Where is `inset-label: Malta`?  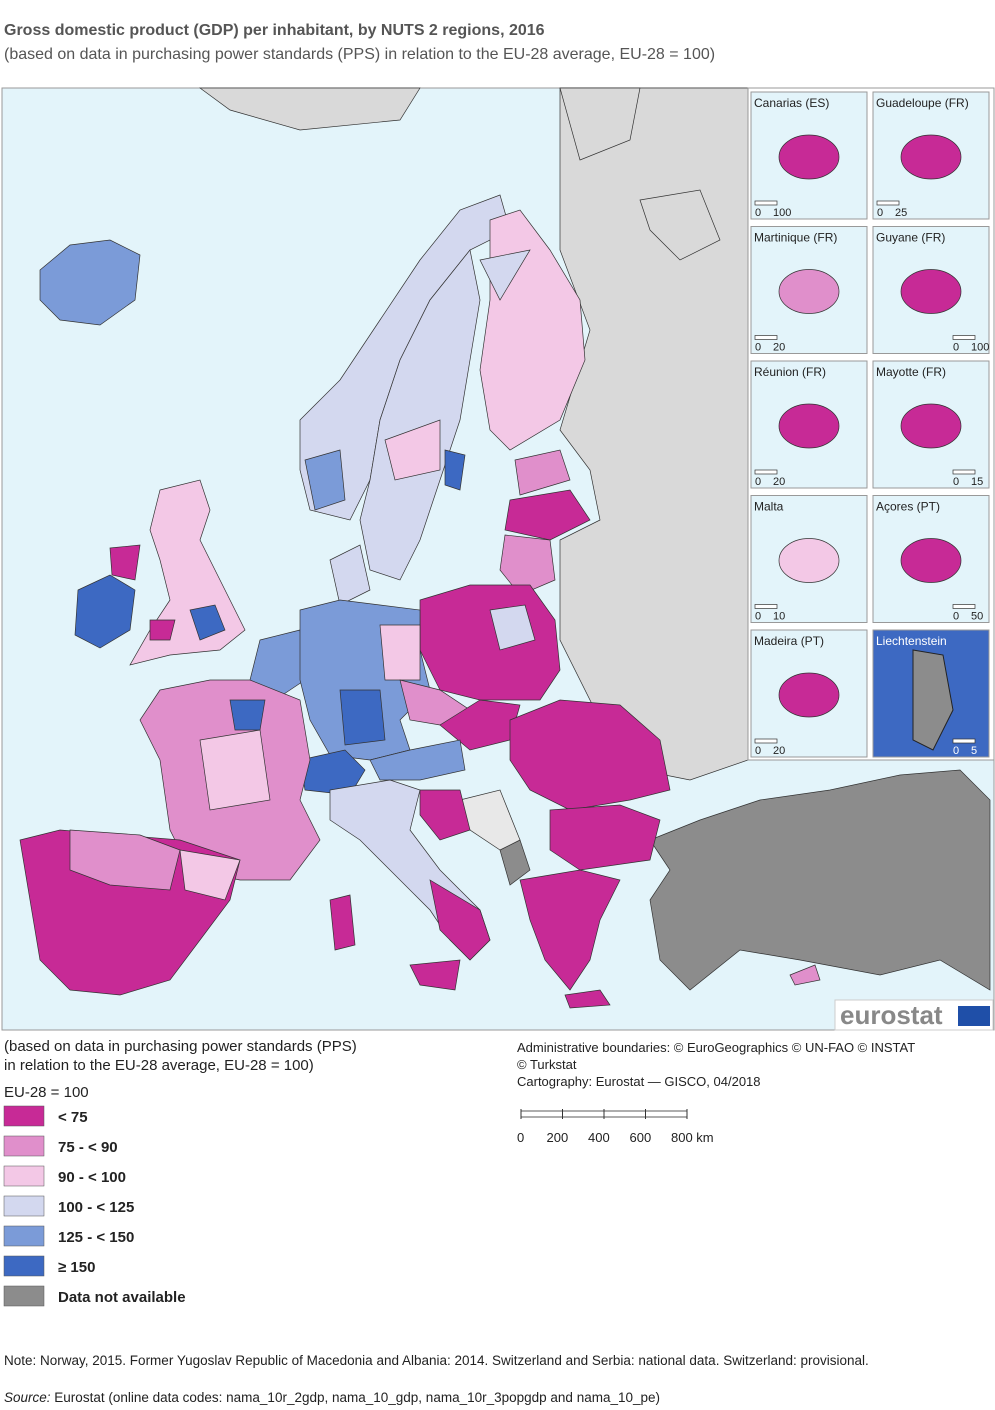 inset-label: Malta is located at coordinates (769, 507).